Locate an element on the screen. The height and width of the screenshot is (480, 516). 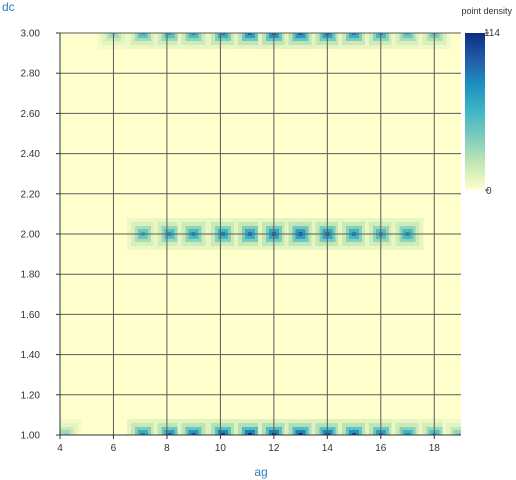
x-tick-label: 4 is located at coordinates (60, 448).